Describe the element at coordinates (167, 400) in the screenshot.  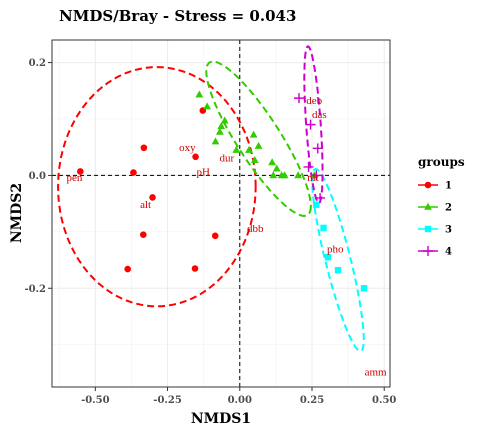
I see `x-tick-label: -0.25` at that location.